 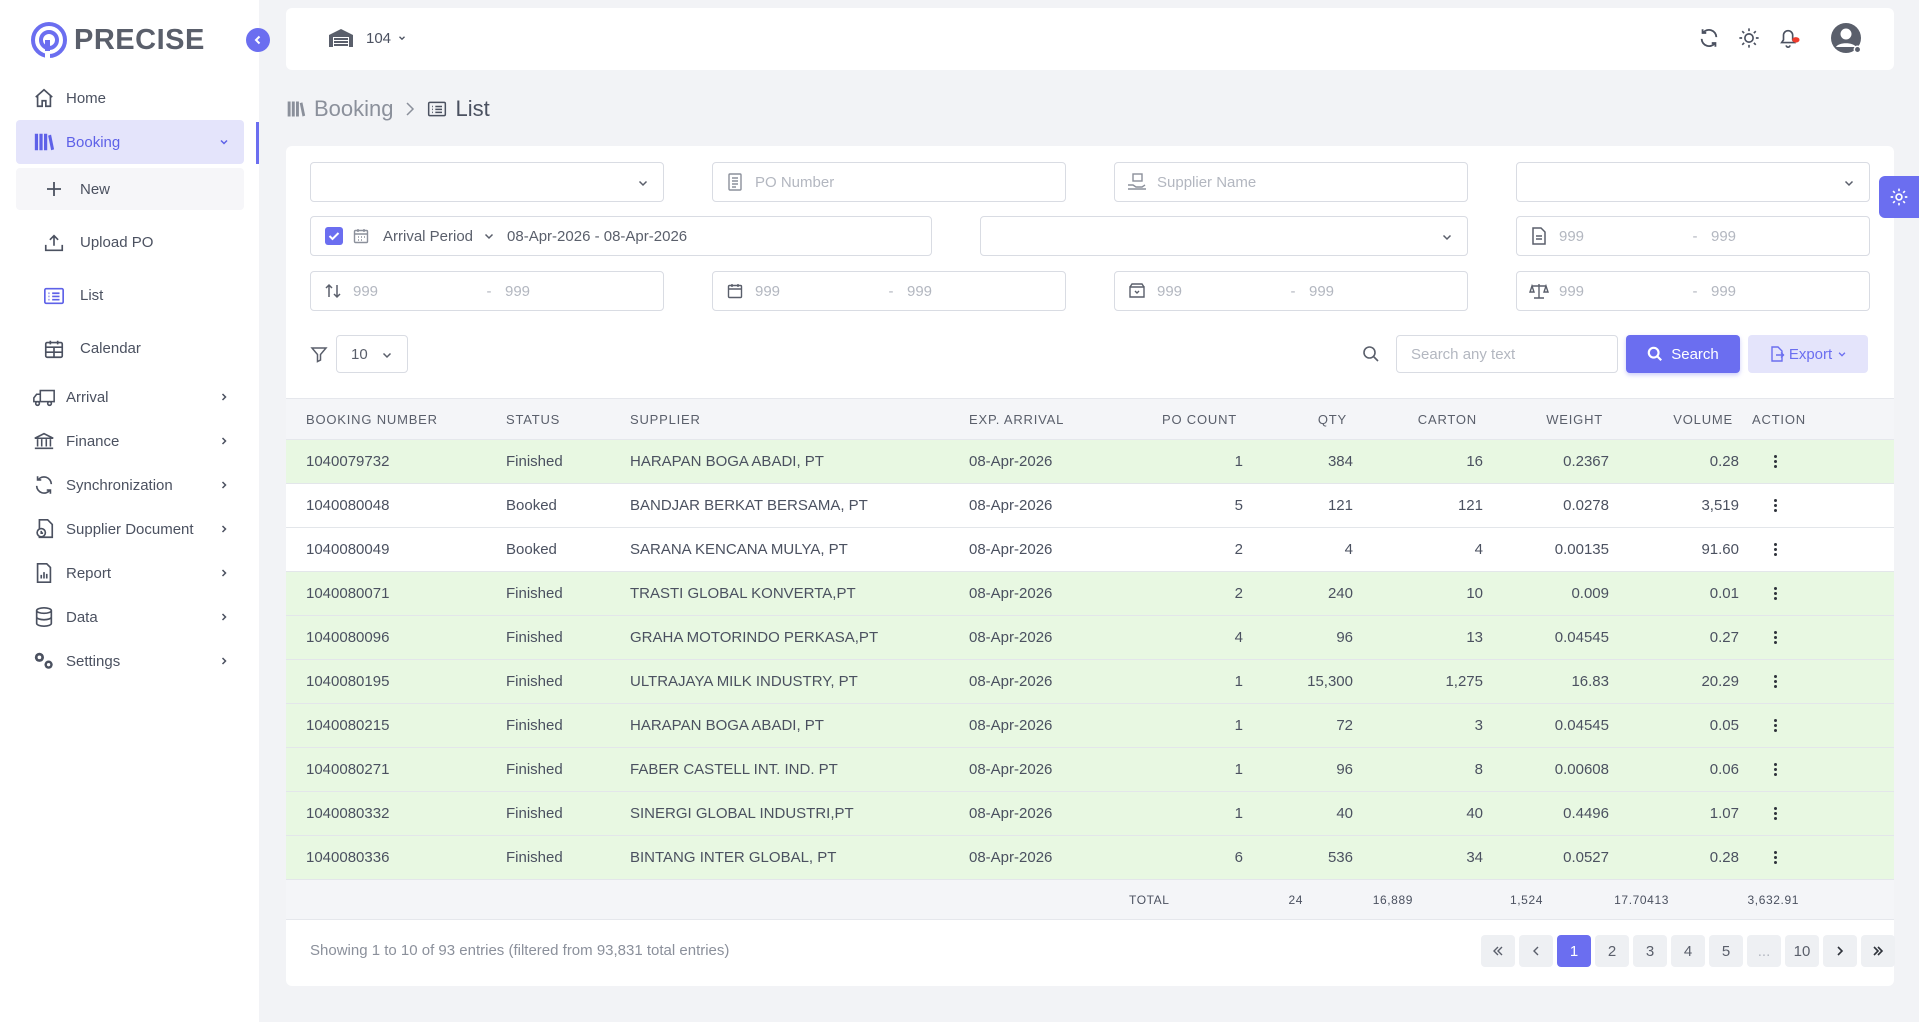 What do you see at coordinates (1899, 197) in the screenshot?
I see `settings-panel-button` at bounding box center [1899, 197].